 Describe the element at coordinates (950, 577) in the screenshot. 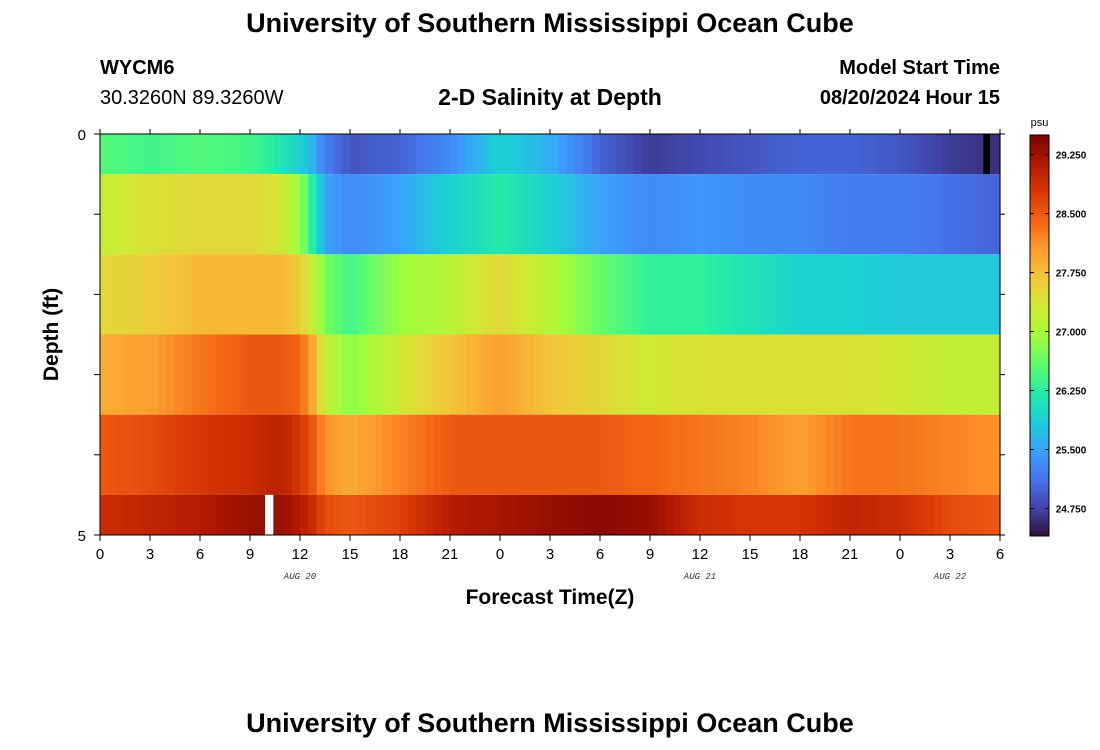

I see `date-label: AUG 22` at that location.